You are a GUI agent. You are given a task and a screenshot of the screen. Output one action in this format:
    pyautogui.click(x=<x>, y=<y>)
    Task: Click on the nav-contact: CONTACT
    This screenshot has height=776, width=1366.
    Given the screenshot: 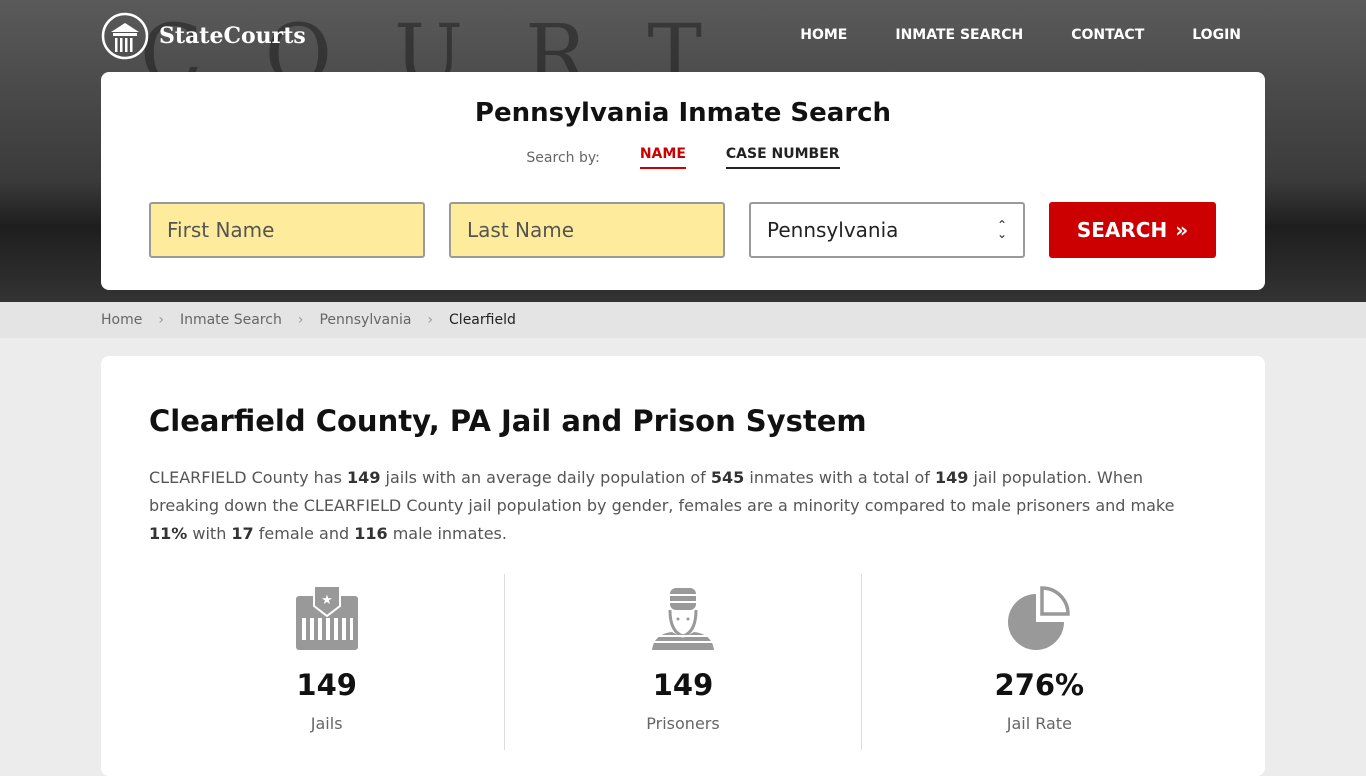 What is the action you would take?
    pyautogui.click(x=1108, y=35)
    